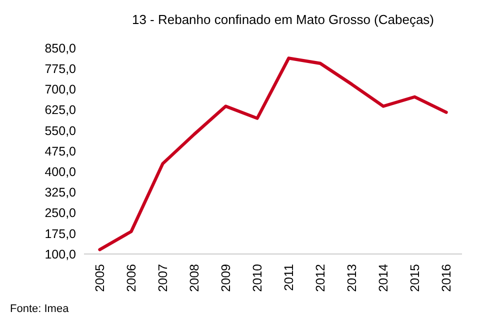  What do you see at coordinates (60, 48) in the screenshot?
I see `y-tick-label: 850,0` at bounding box center [60, 48].